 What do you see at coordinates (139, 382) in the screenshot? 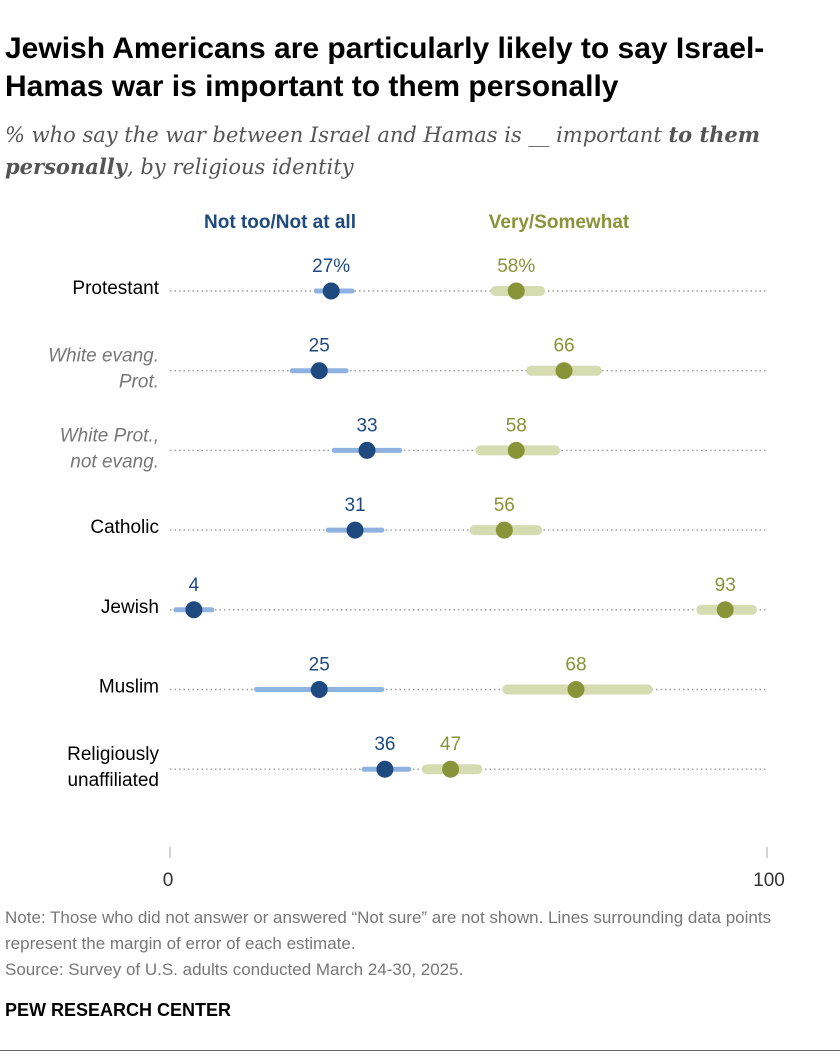
I see `row-label: Prot.` at bounding box center [139, 382].